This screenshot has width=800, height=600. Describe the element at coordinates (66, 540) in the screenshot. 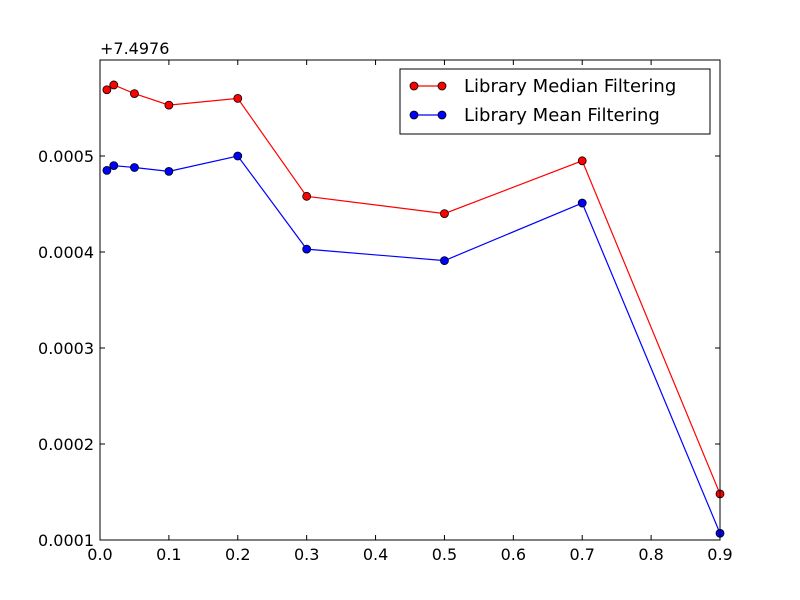

I see `y-tick-label: 0.0001` at that location.